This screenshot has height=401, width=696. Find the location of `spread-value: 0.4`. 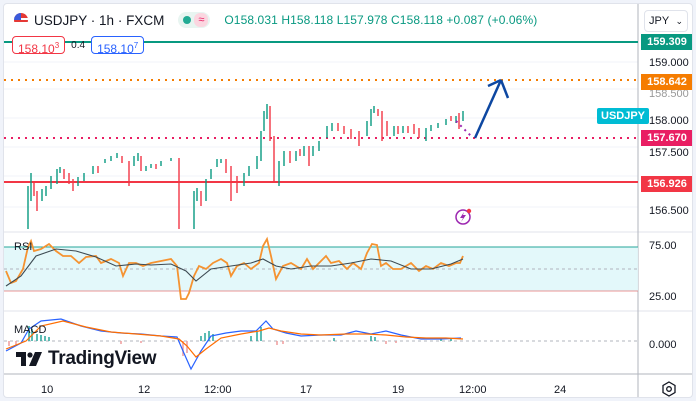

spread-value: 0.4 is located at coordinates (78, 45).